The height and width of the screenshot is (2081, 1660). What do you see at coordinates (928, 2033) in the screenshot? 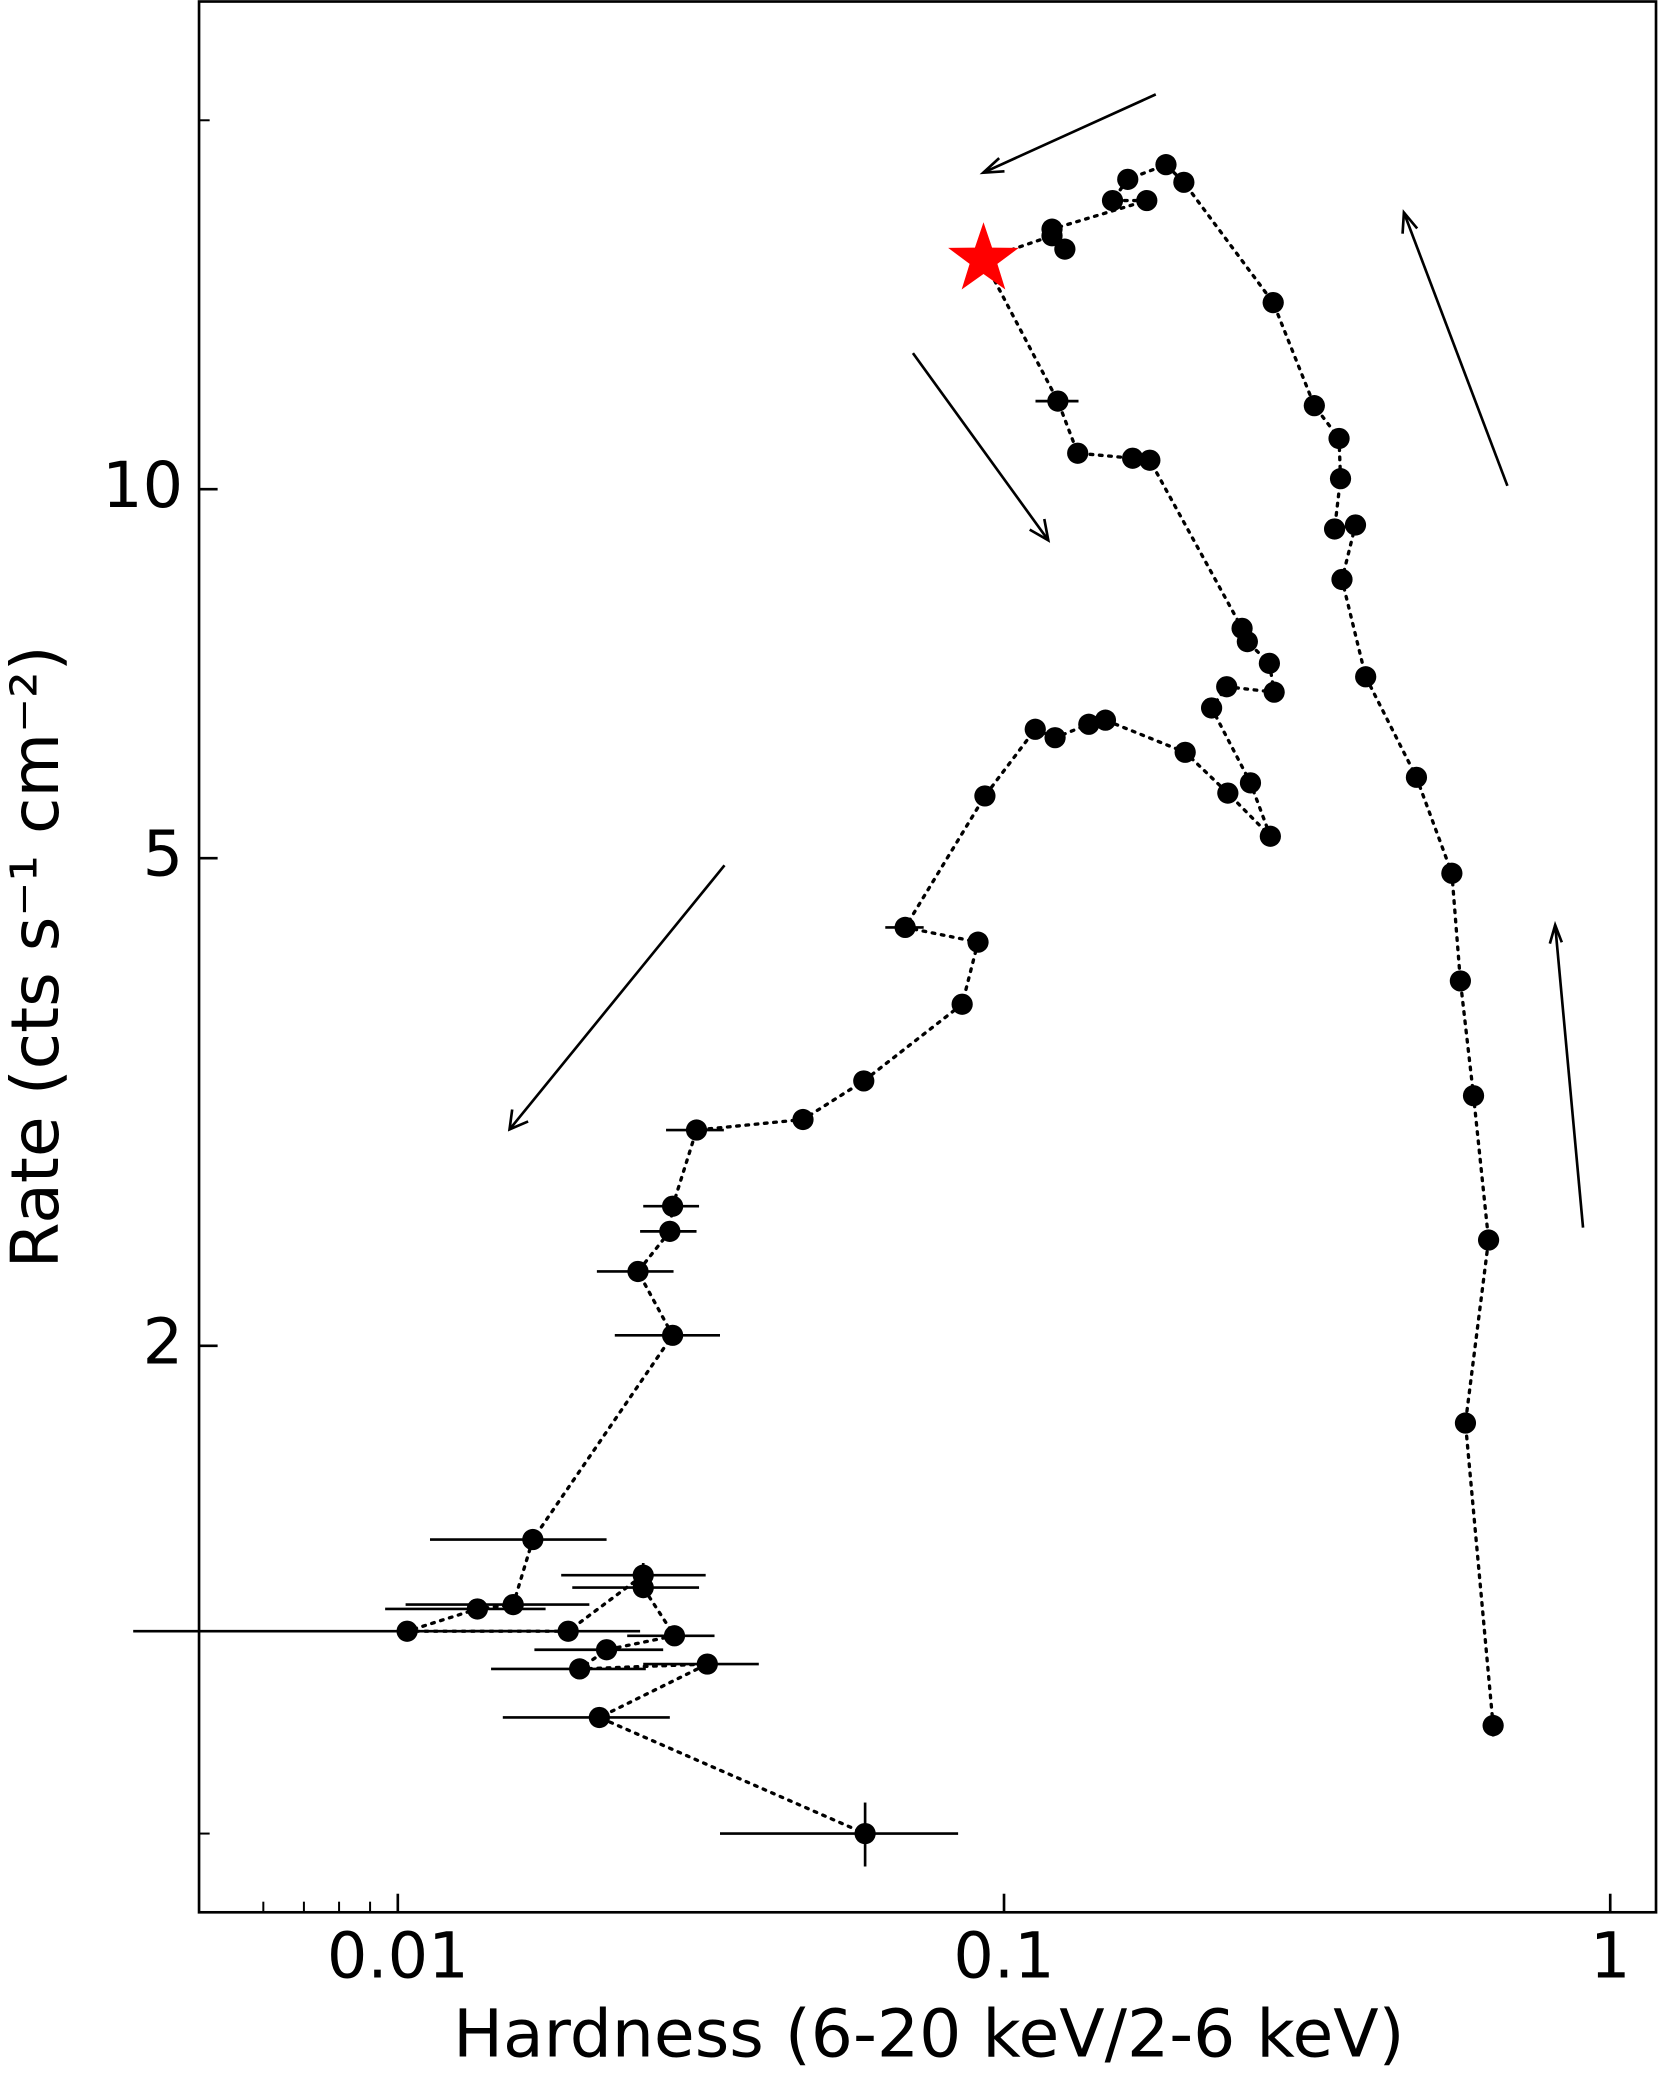
I see `x-axis-label: Hardness (6-20 keV/2-6 keV)` at bounding box center [928, 2033].